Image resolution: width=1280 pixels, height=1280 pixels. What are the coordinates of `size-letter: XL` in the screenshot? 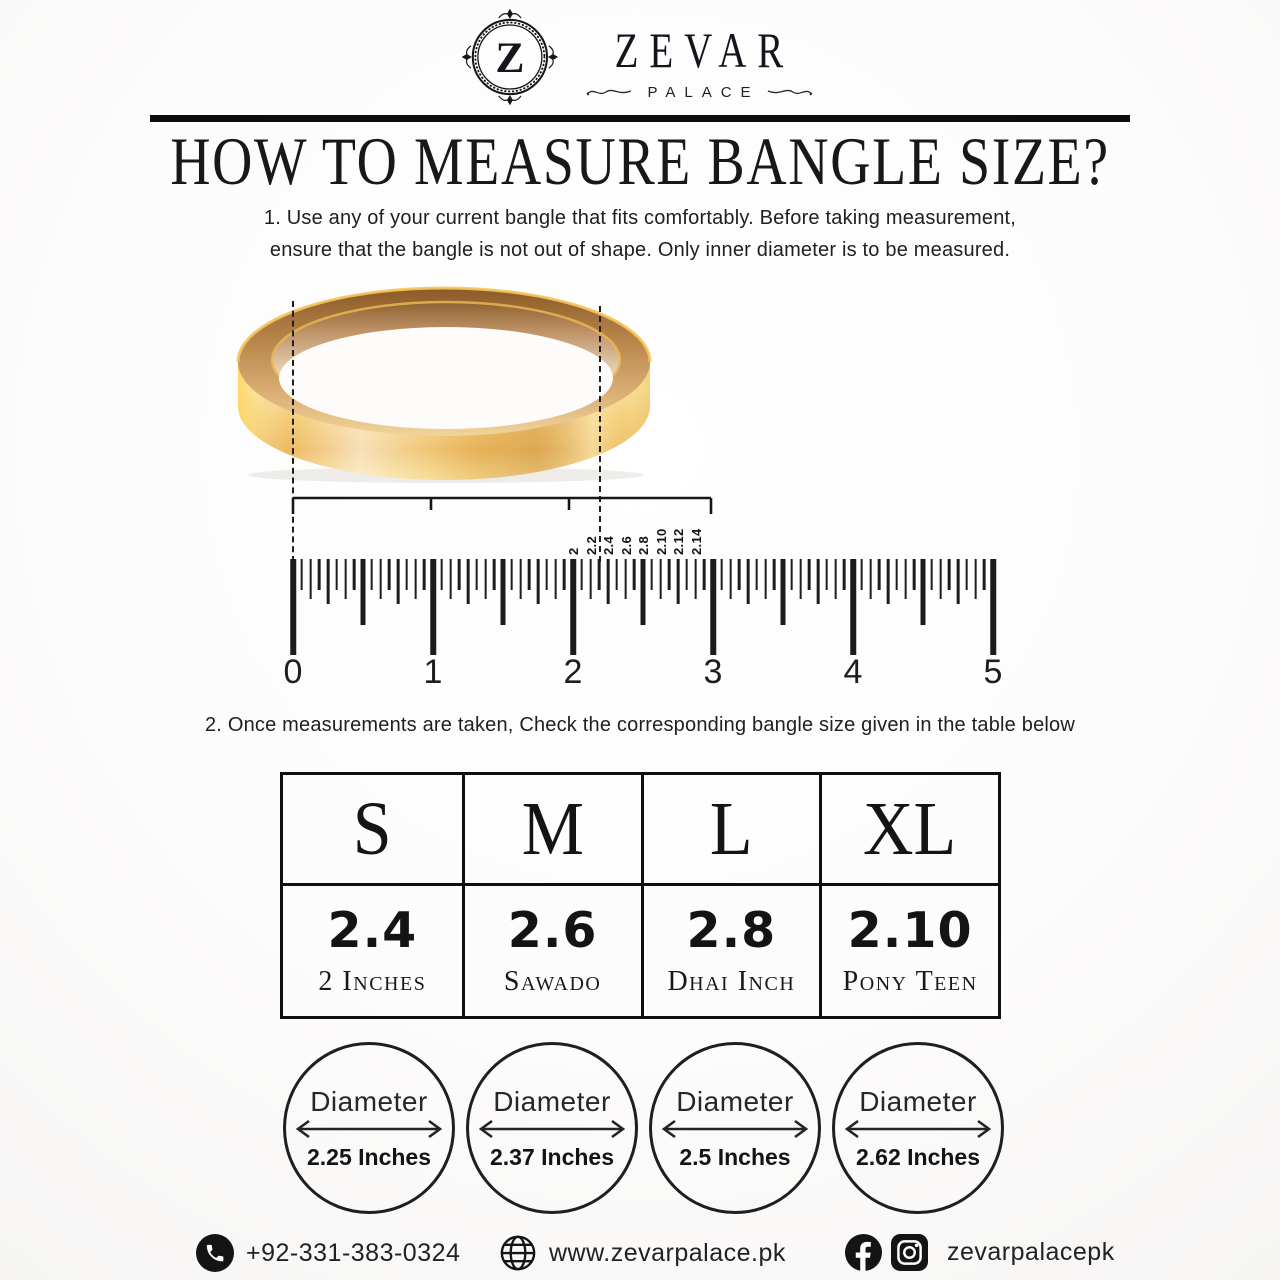 It's located at (910, 829).